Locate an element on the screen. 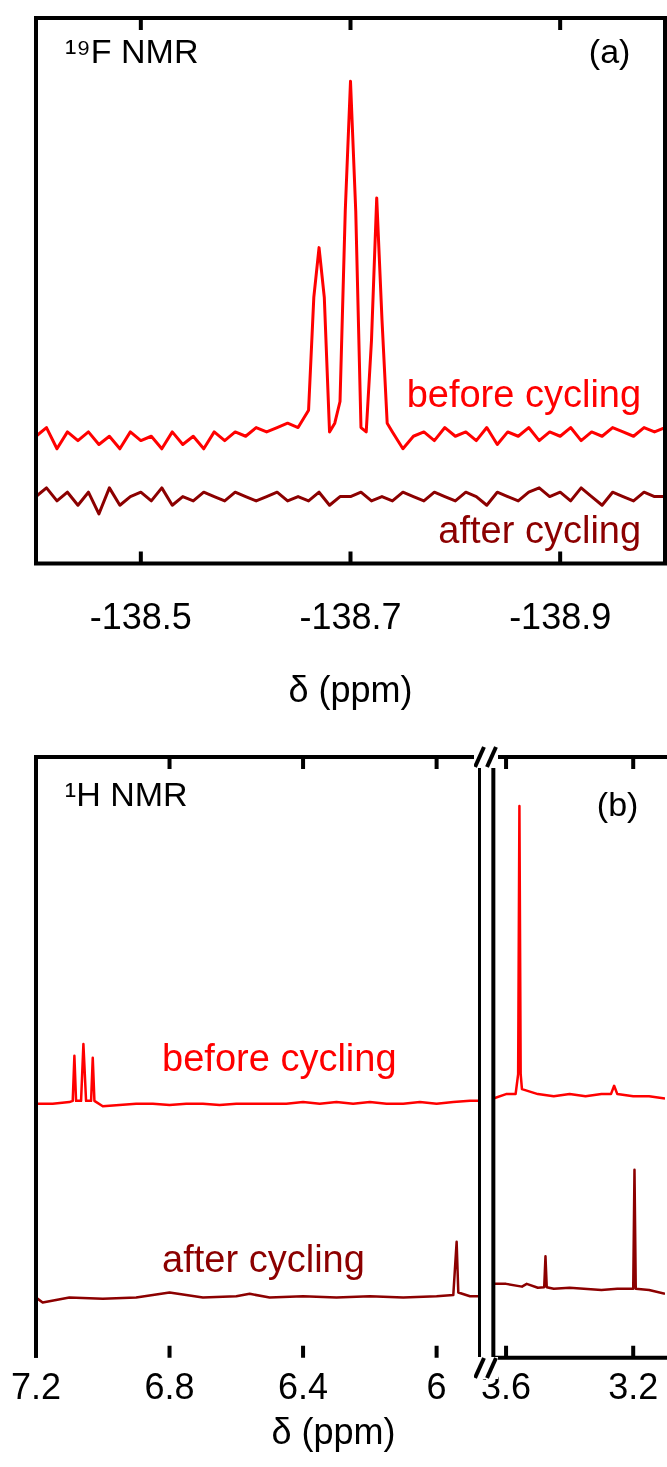 The width and height of the screenshot is (667, 1467). x-tick-label: -138.5 is located at coordinates (140, 617).